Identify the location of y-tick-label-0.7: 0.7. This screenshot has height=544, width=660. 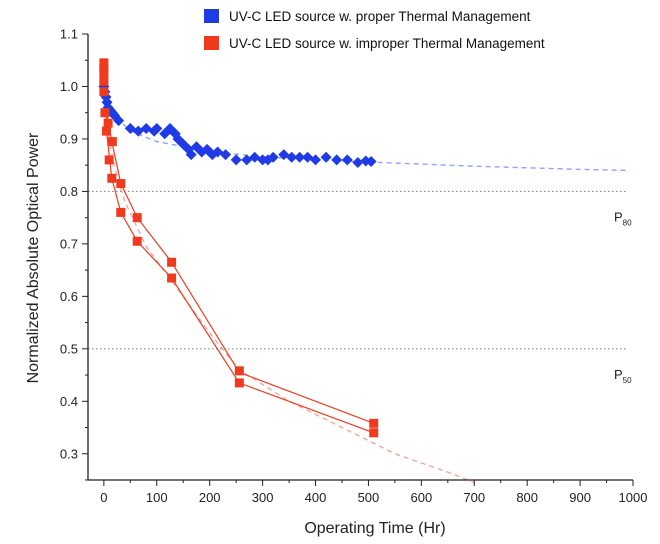
(69, 243).